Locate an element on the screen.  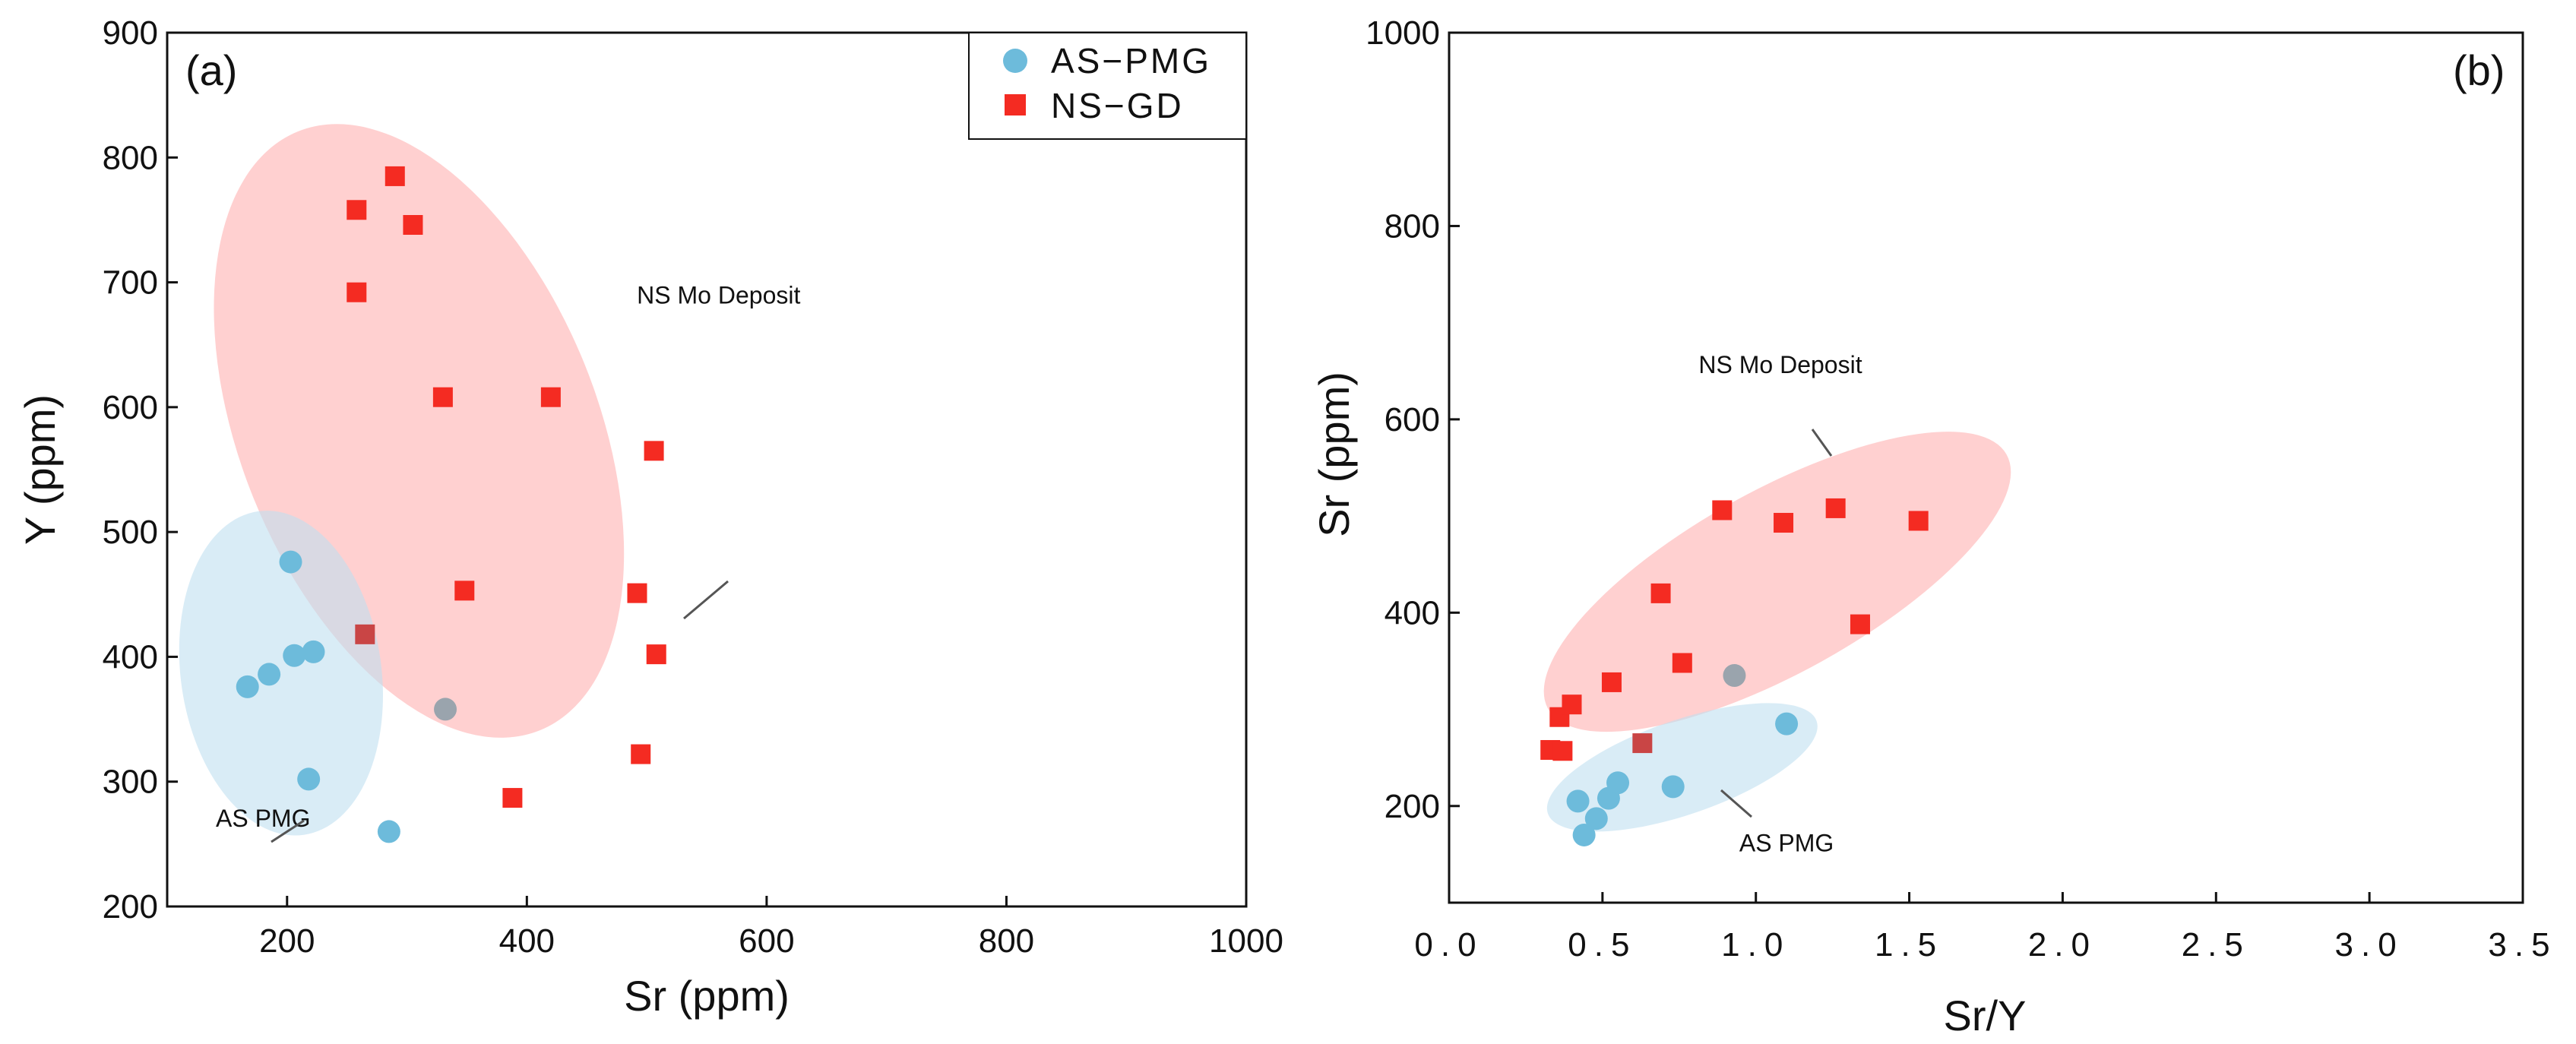
panel-a-x-ticks: 200 400 600 800 1000 is located at coordinates (771, 928).